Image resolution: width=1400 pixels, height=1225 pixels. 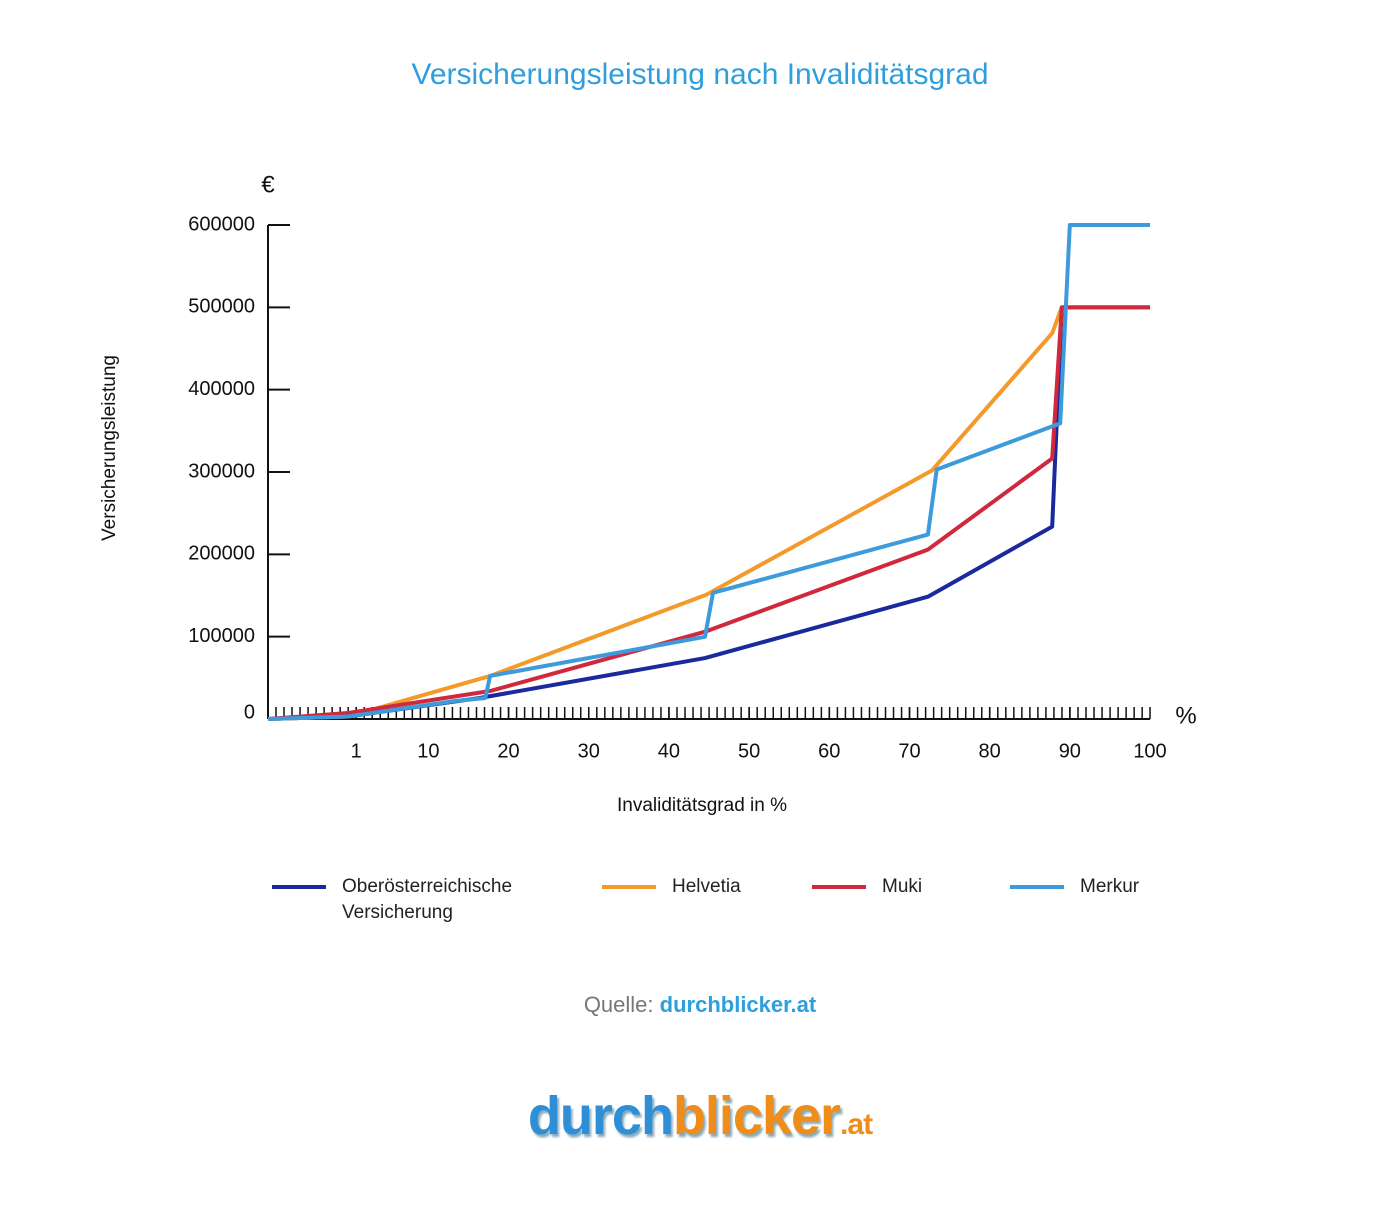 I want to click on y-tick-label: 0, so click(x=249, y=712).